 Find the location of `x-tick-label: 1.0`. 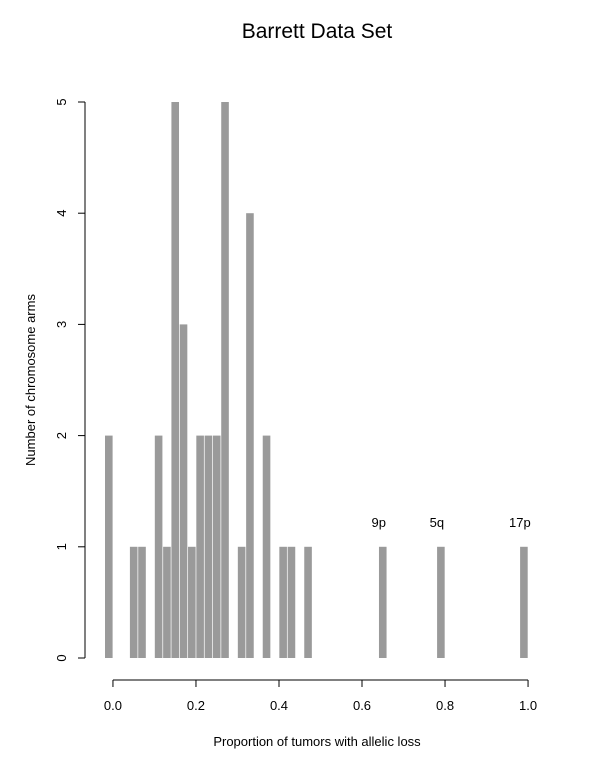

x-tick-label: 1.0 is located at coordinates (528, 705).